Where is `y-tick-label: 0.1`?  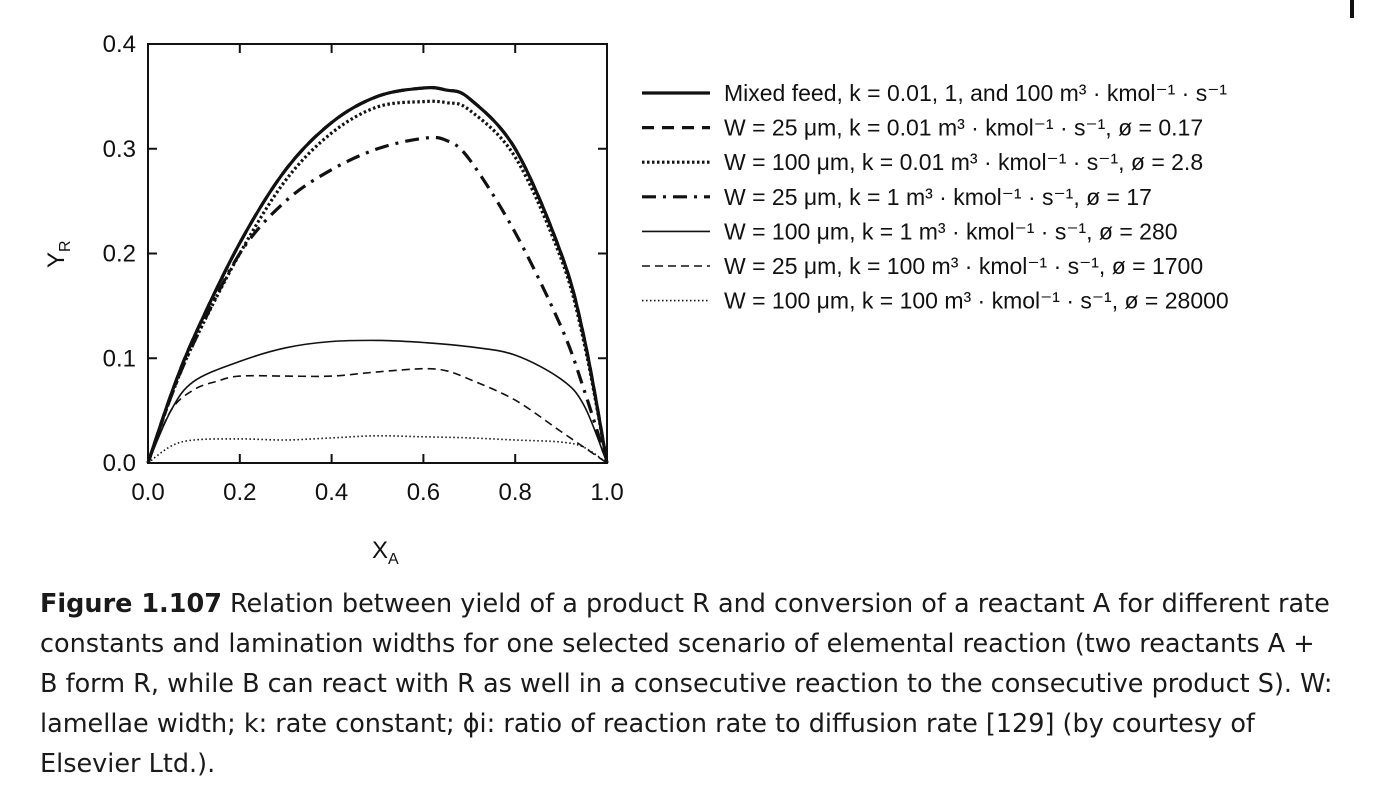
y-tick-label: 0.1 is located at coordinates (119, 358).